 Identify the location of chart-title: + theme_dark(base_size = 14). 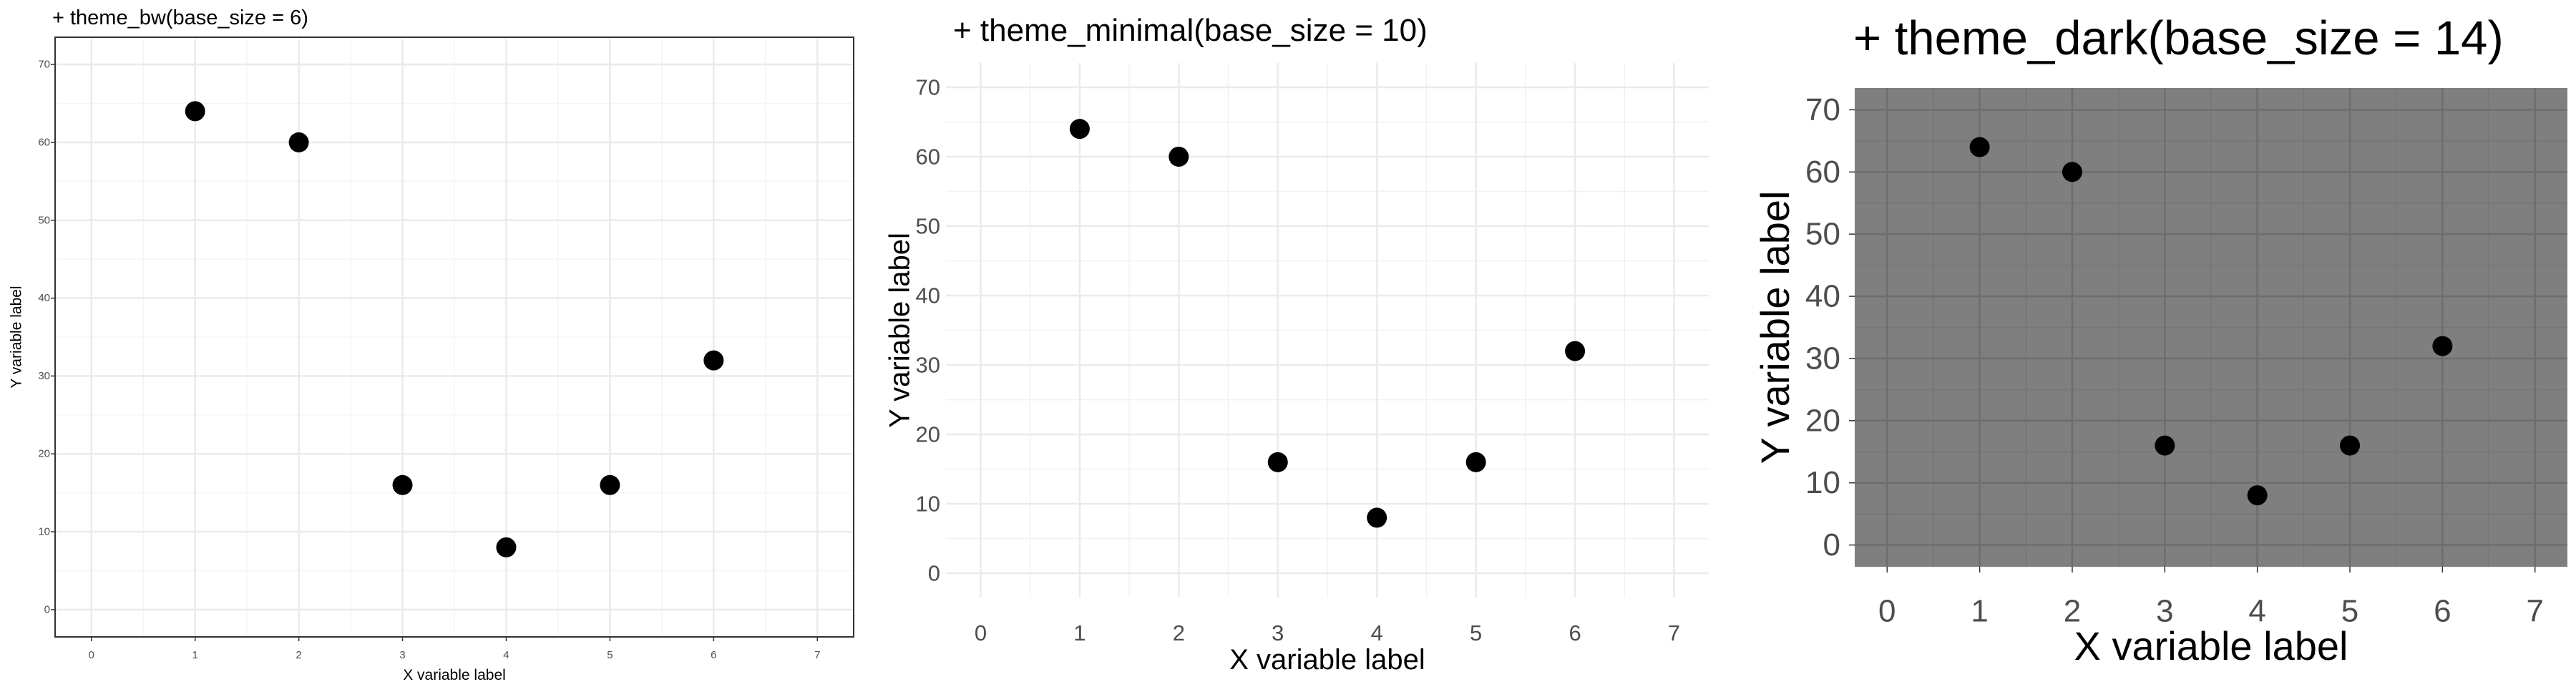
(2178, 38).